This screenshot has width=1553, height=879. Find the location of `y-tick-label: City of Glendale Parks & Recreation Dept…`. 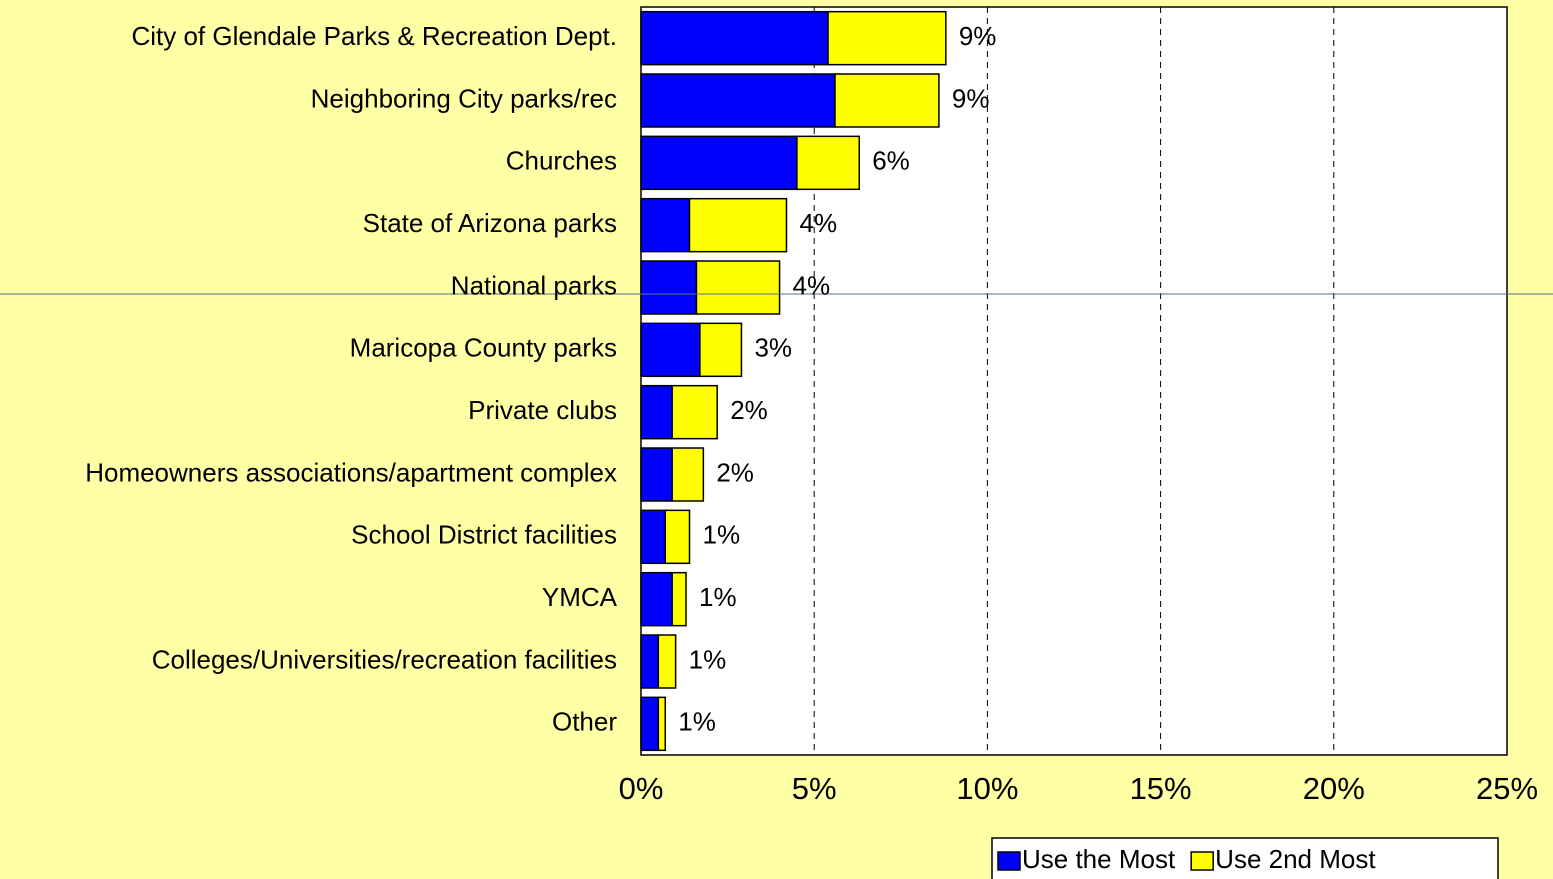

y-tick-label: City of Glendale Parks & Recreation Dept… is located at coordinates (374, 36).